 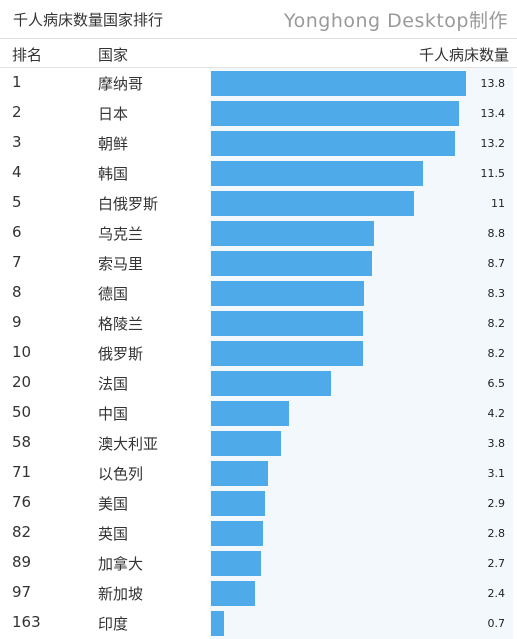 What do you see at coordinates (121, 84) in the screenshot?
I see `country-label: 摩纳哥` at bounding box center [121, 84].